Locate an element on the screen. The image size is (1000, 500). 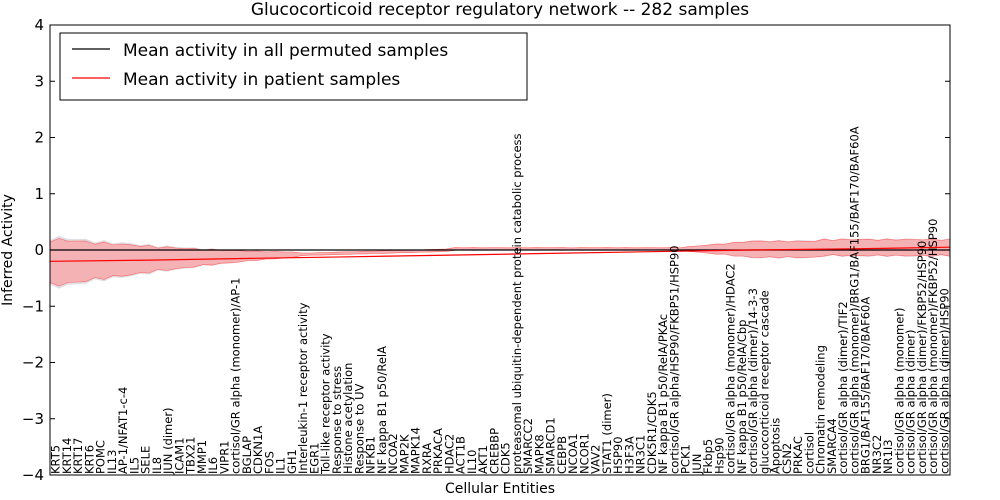
x-tick-label: cortisol/GR alpha (dimer) is located at coordinates (911, 402).